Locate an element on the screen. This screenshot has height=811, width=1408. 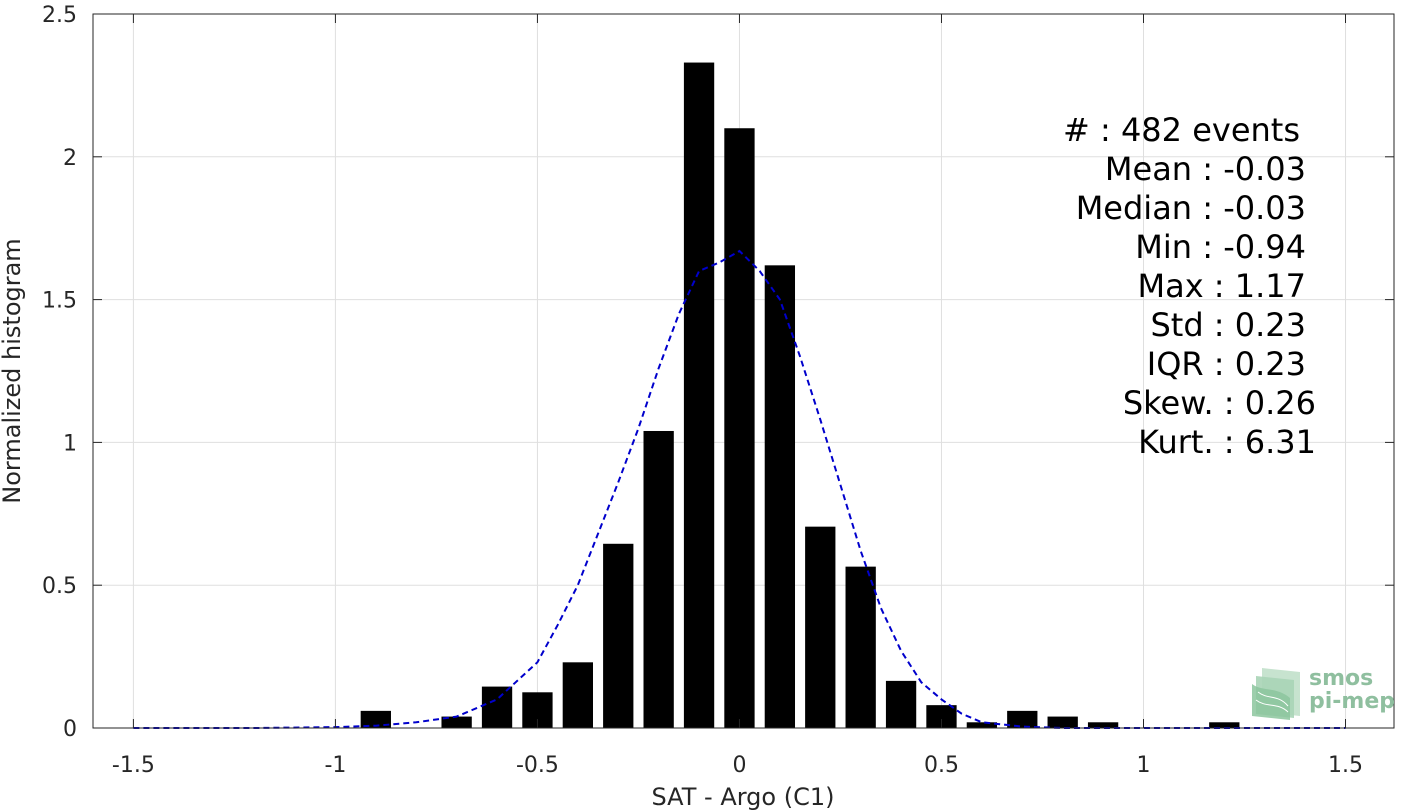
y-tick-label: 1.5 is located at coordinates (59, 301).